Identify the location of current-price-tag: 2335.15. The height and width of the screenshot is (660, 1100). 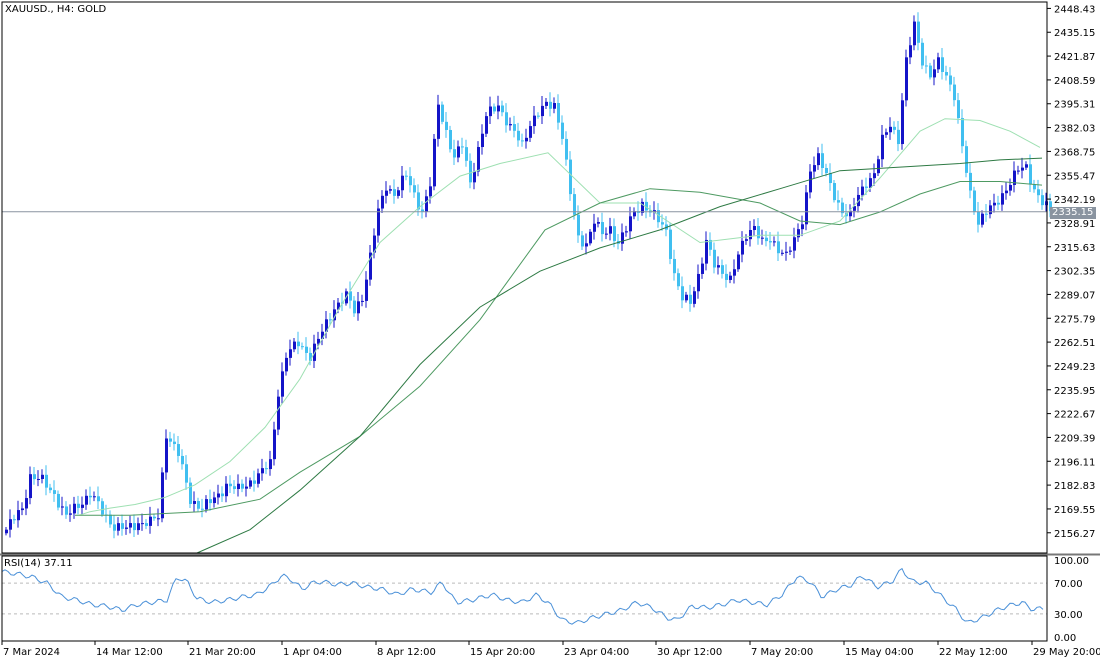
(1073, 213).